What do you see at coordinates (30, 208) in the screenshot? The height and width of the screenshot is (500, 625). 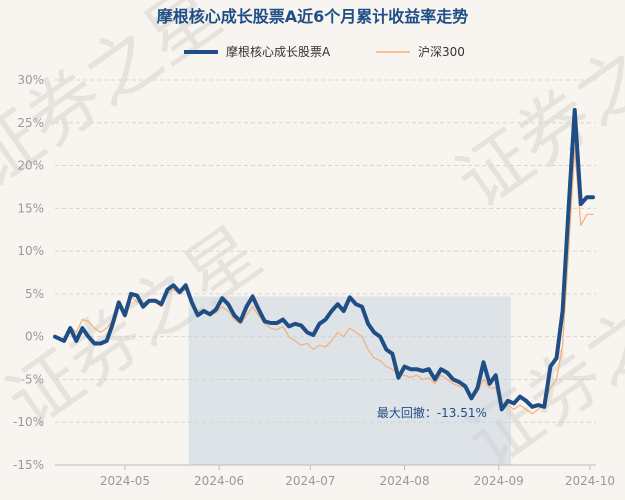 I see `y-tick-label: 15%` at bounding box center [30, 208].